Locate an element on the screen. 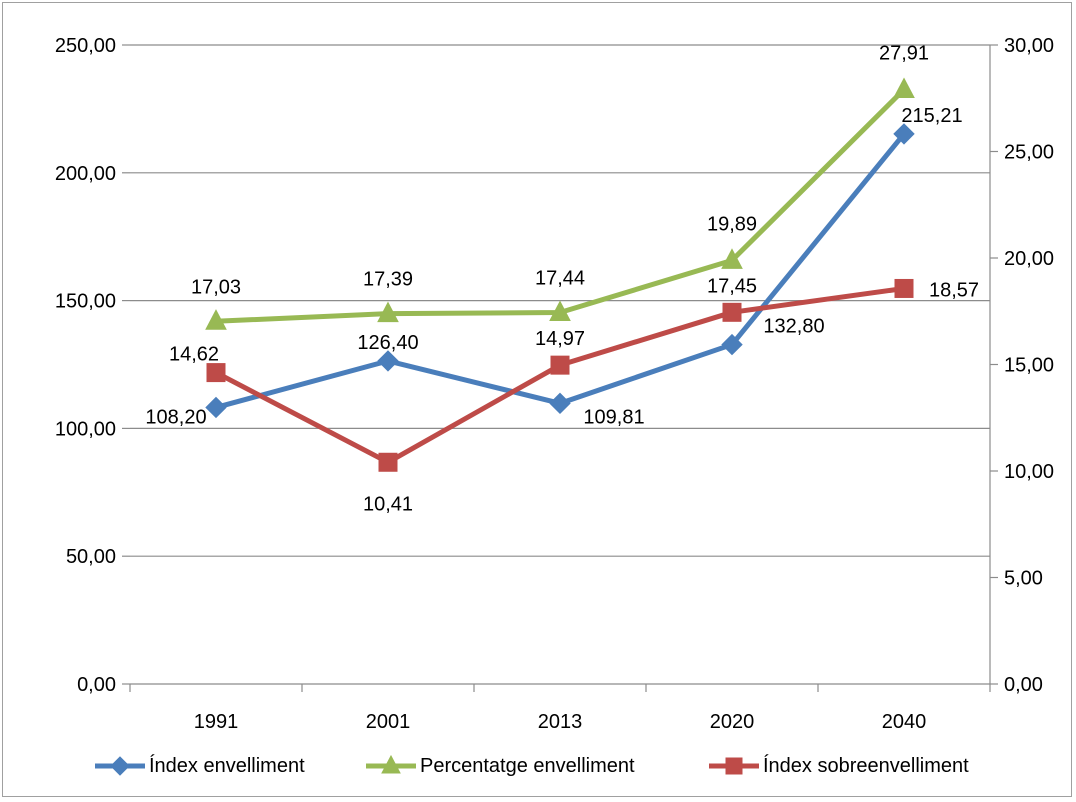 The image size is (1076, 802). left-axis-tick-label: 0,00 is located at coordinates (96, 685).